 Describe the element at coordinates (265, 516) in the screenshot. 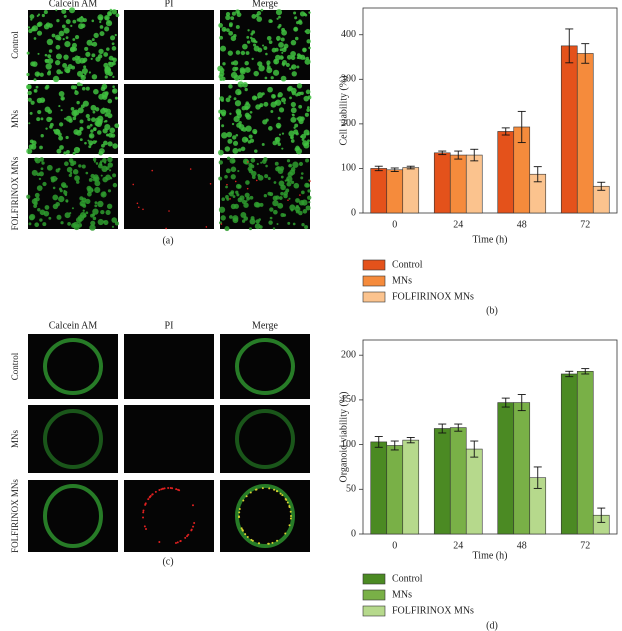

I see `image-background` at that location.